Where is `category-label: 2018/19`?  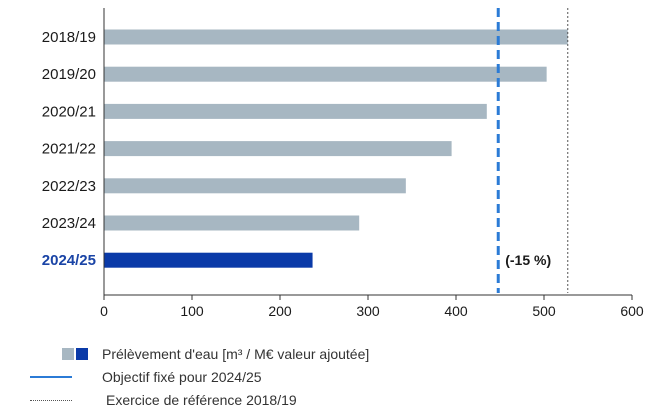
category-label: 2018/19 is located at coordinates (69, 37).